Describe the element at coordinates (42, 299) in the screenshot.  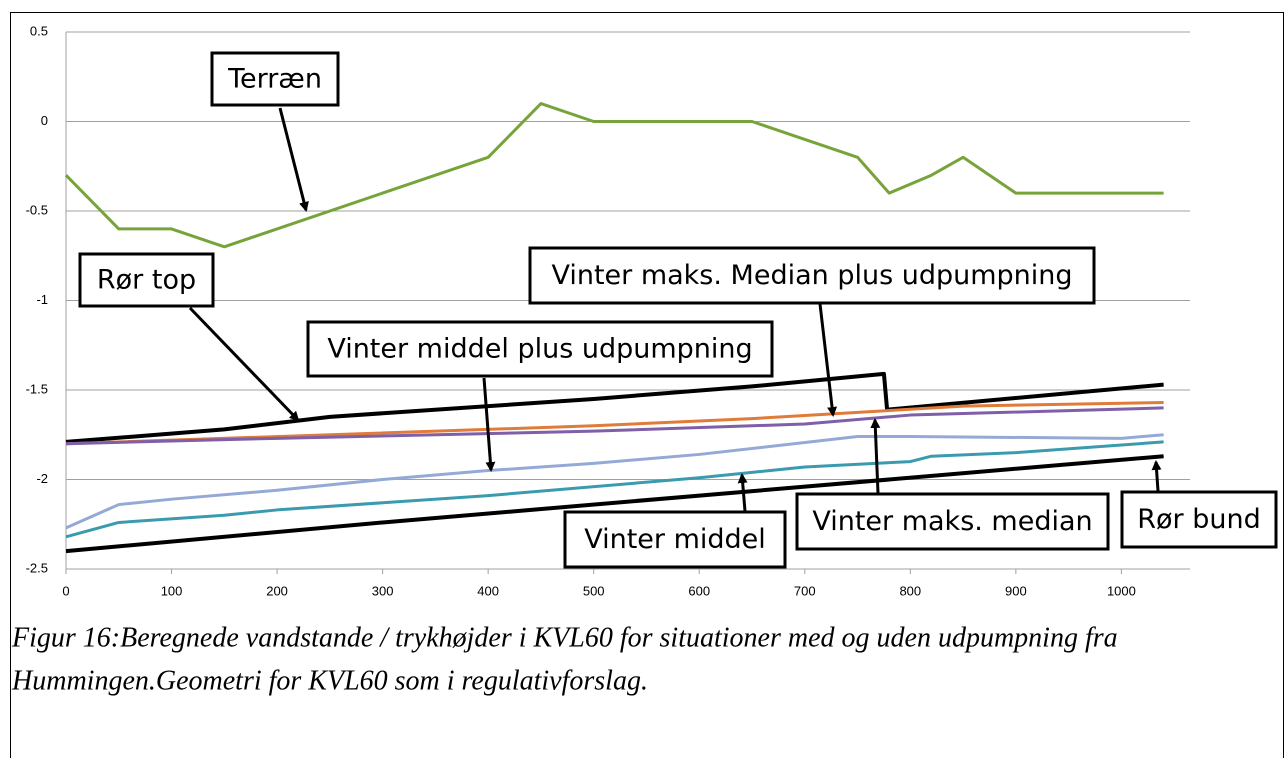
I see `y-tick-label: -1` at that location.